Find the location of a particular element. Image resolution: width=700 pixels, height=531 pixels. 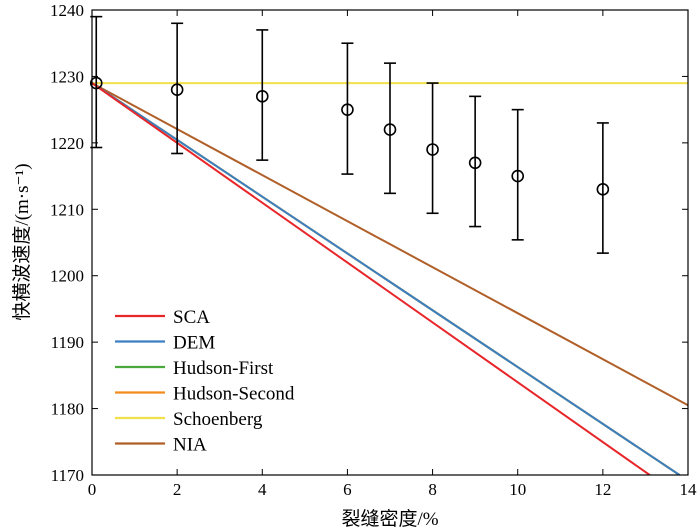

y-tick-label: 1210 is located at coordinates (67, 209).